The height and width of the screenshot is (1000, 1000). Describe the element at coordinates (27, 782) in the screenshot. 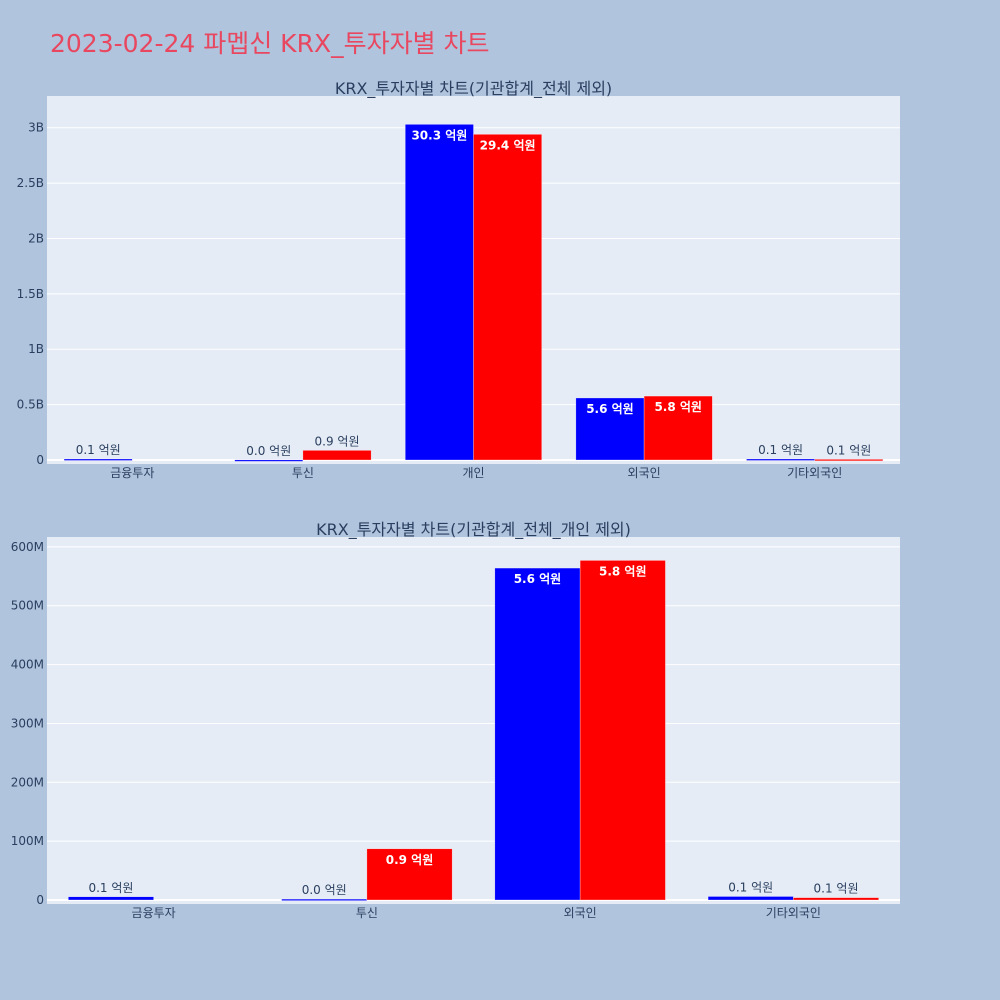

I see `y-tick-label: 200M` at that location.